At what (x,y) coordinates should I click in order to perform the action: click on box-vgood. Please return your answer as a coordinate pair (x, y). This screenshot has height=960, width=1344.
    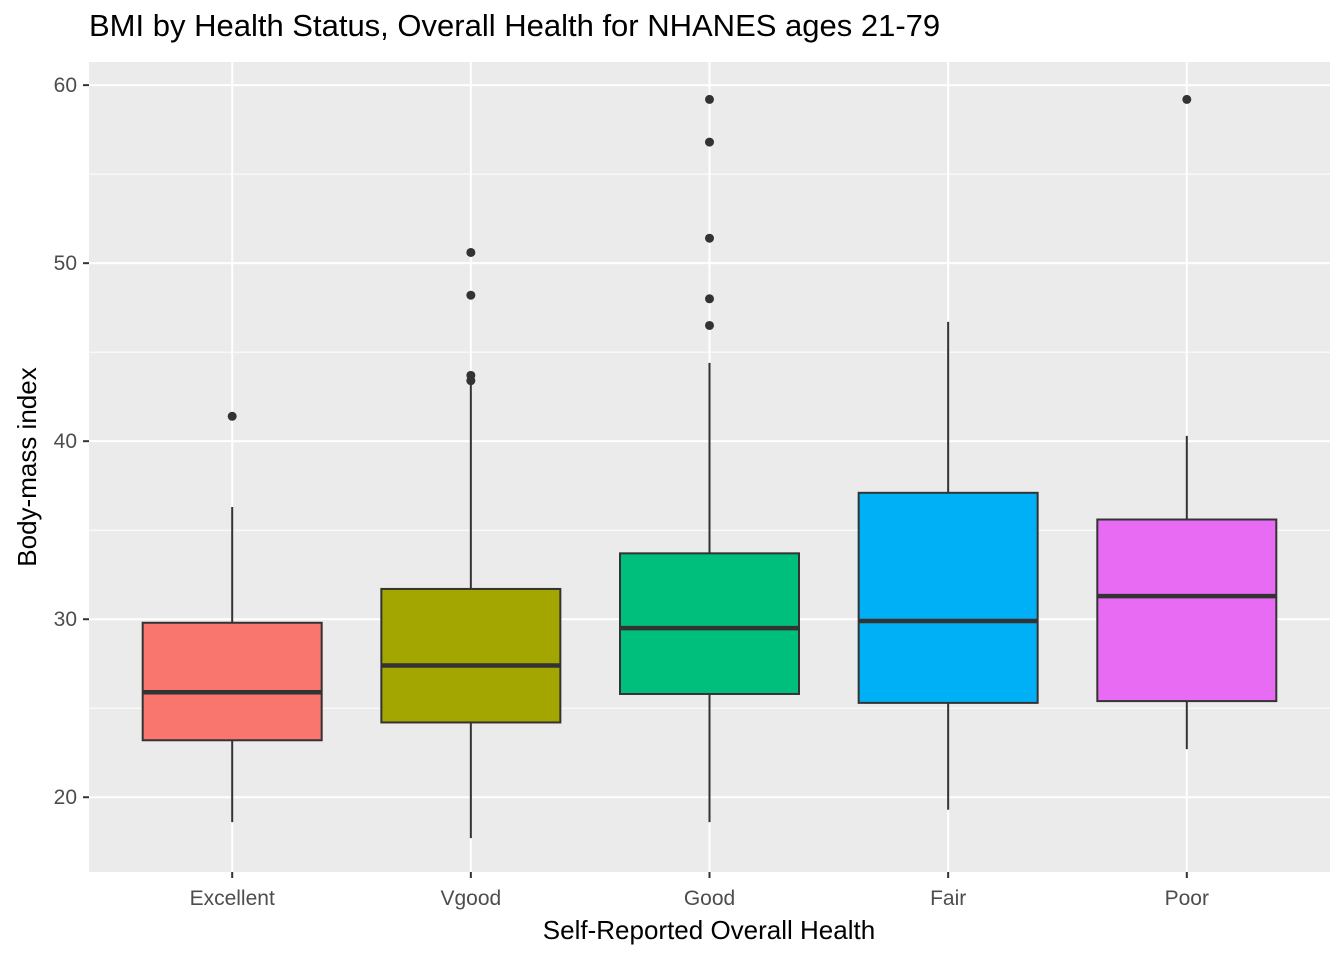
    Looking at the image, I should click on (471, 543).